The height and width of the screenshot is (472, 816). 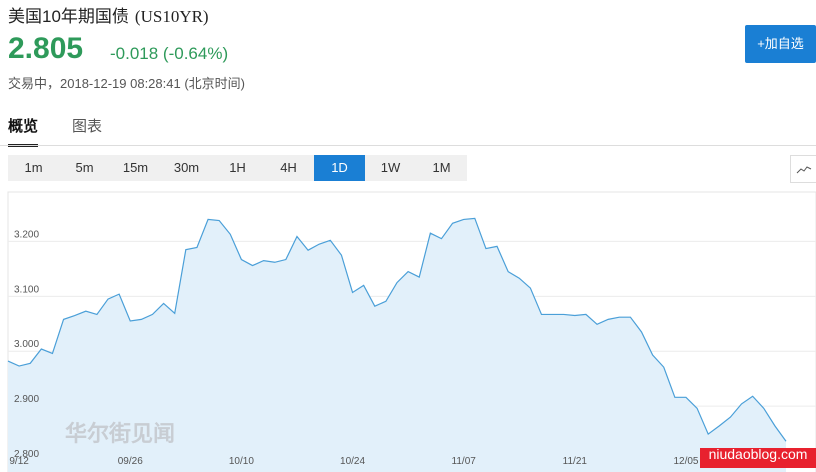 I want to click on y-tick-label: 3.000, so click(x=26, y=344).